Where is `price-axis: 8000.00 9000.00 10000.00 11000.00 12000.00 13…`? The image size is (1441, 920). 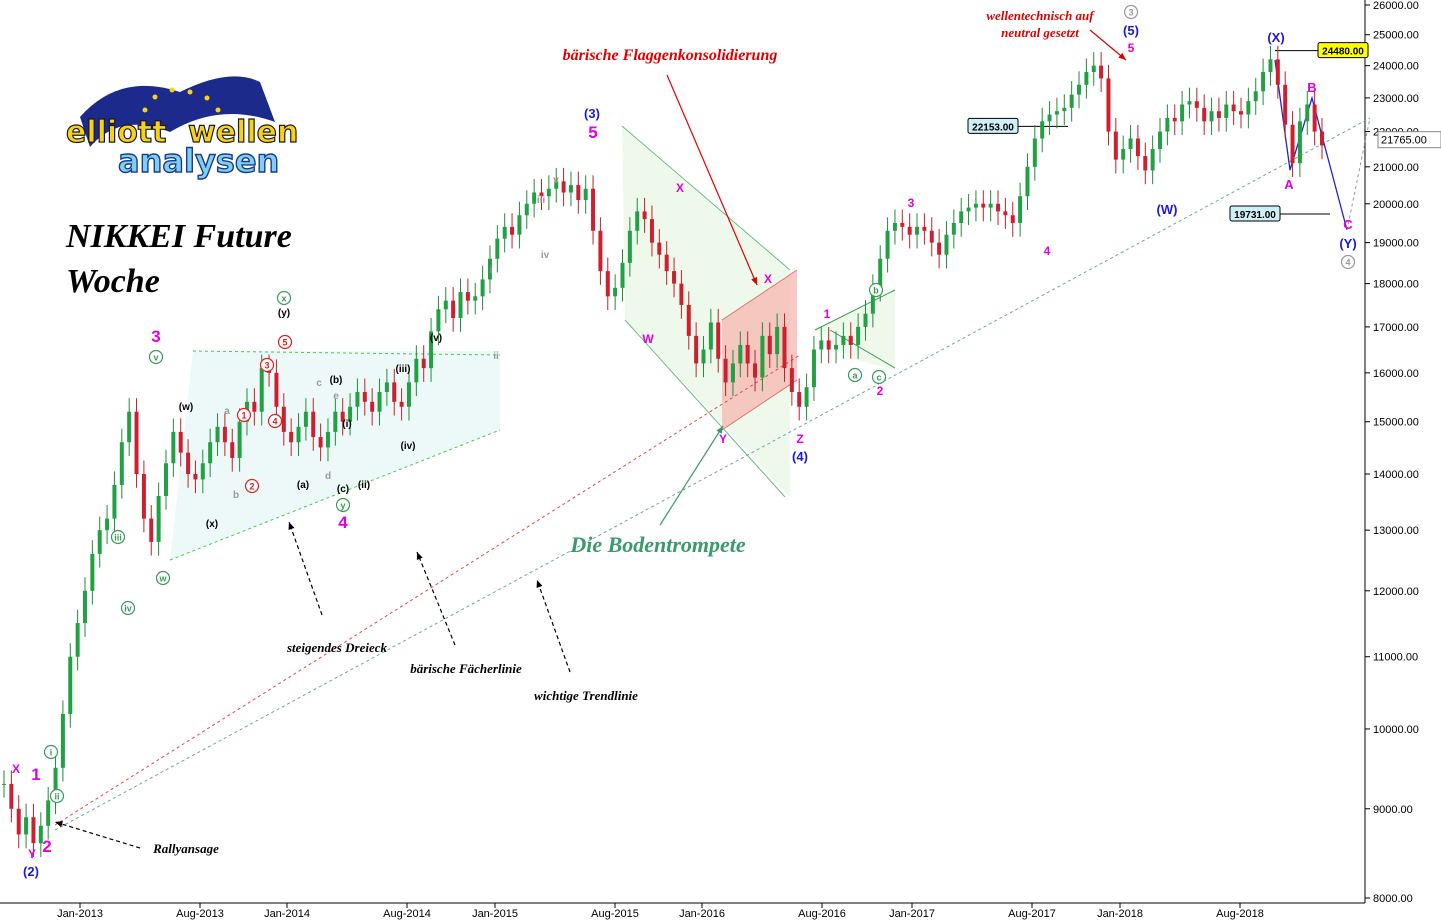 price-axis: 8000.00 9000.00 10000.00 11000.00 12000.00 13… is located at coordinates (1403, 452).